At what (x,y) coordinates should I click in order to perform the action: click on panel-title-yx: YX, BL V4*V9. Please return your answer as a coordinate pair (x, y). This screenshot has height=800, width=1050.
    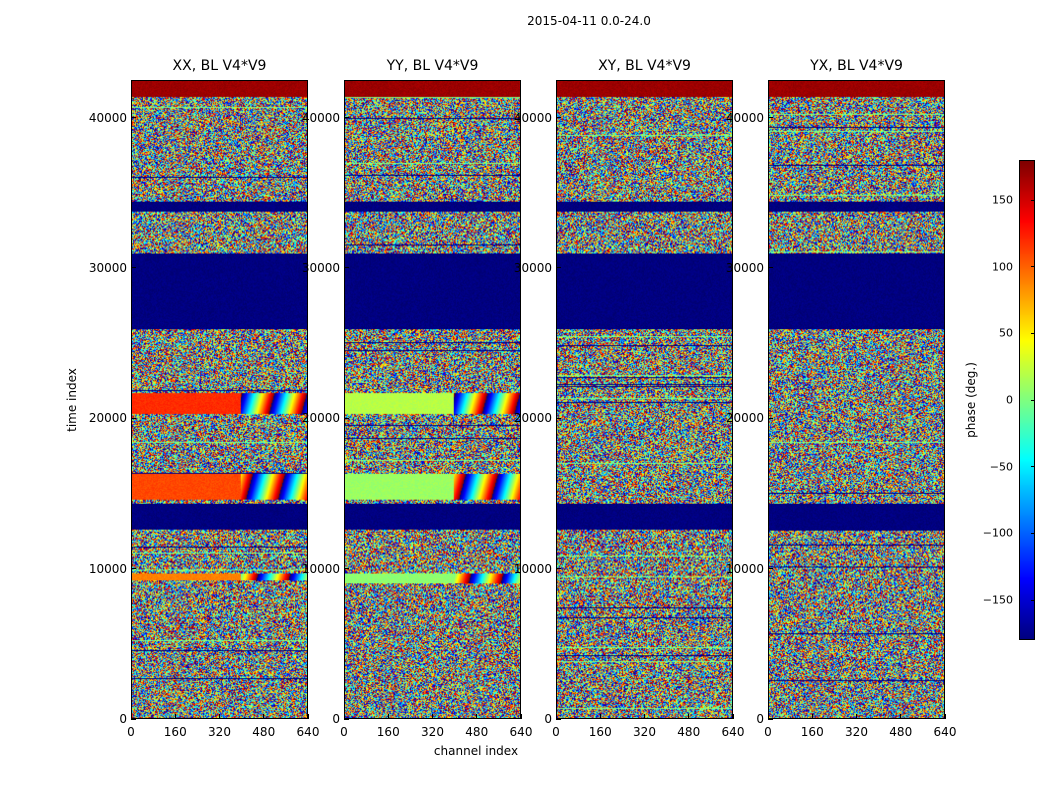
    Looking at the image, I should click on (856, 66).